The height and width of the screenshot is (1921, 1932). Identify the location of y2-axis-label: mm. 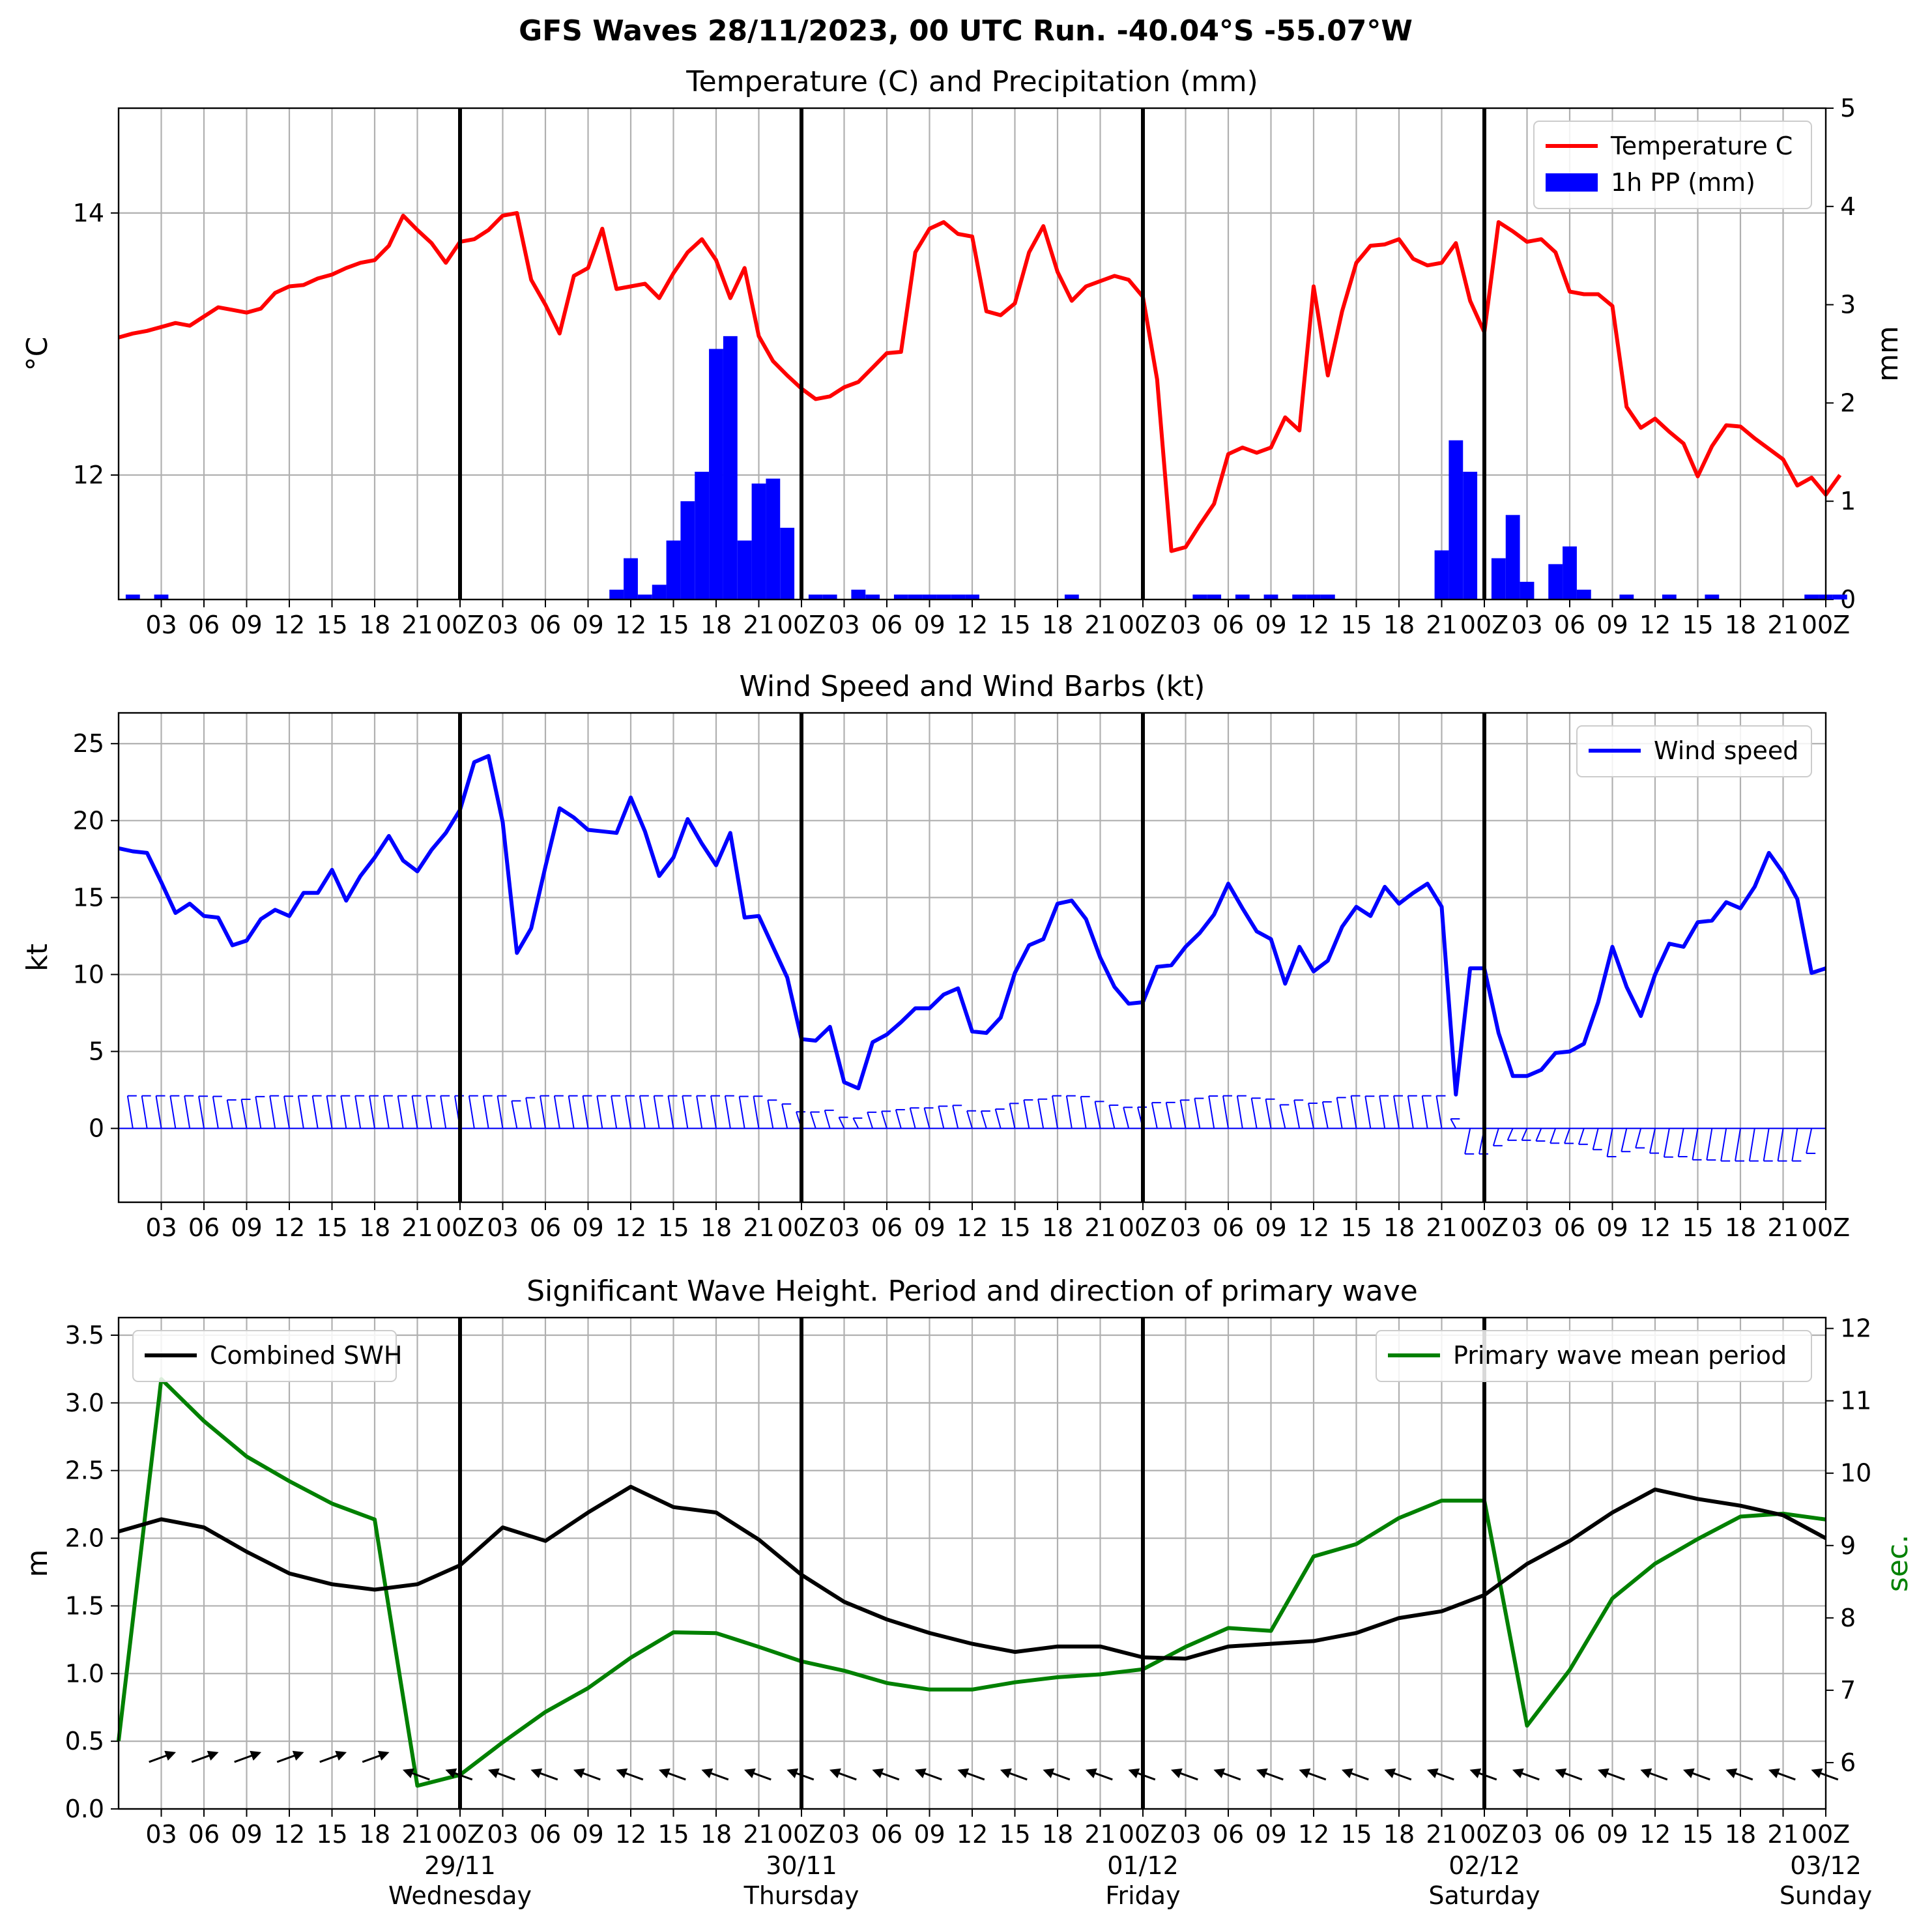
(1888, 354).